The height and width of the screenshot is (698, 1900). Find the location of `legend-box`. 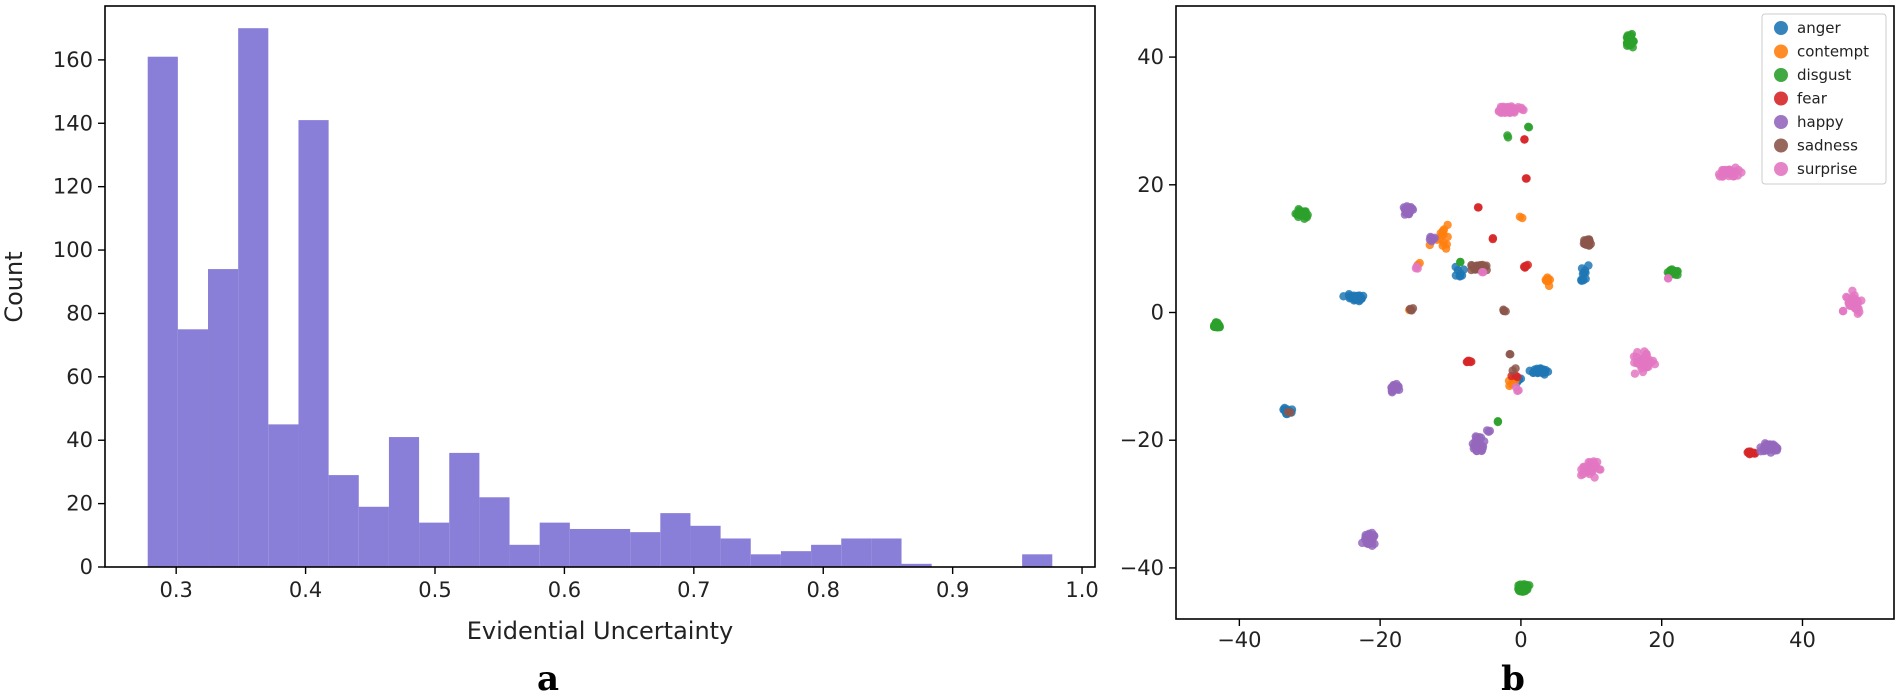

legend-box is located at coordinates (1824, 99).